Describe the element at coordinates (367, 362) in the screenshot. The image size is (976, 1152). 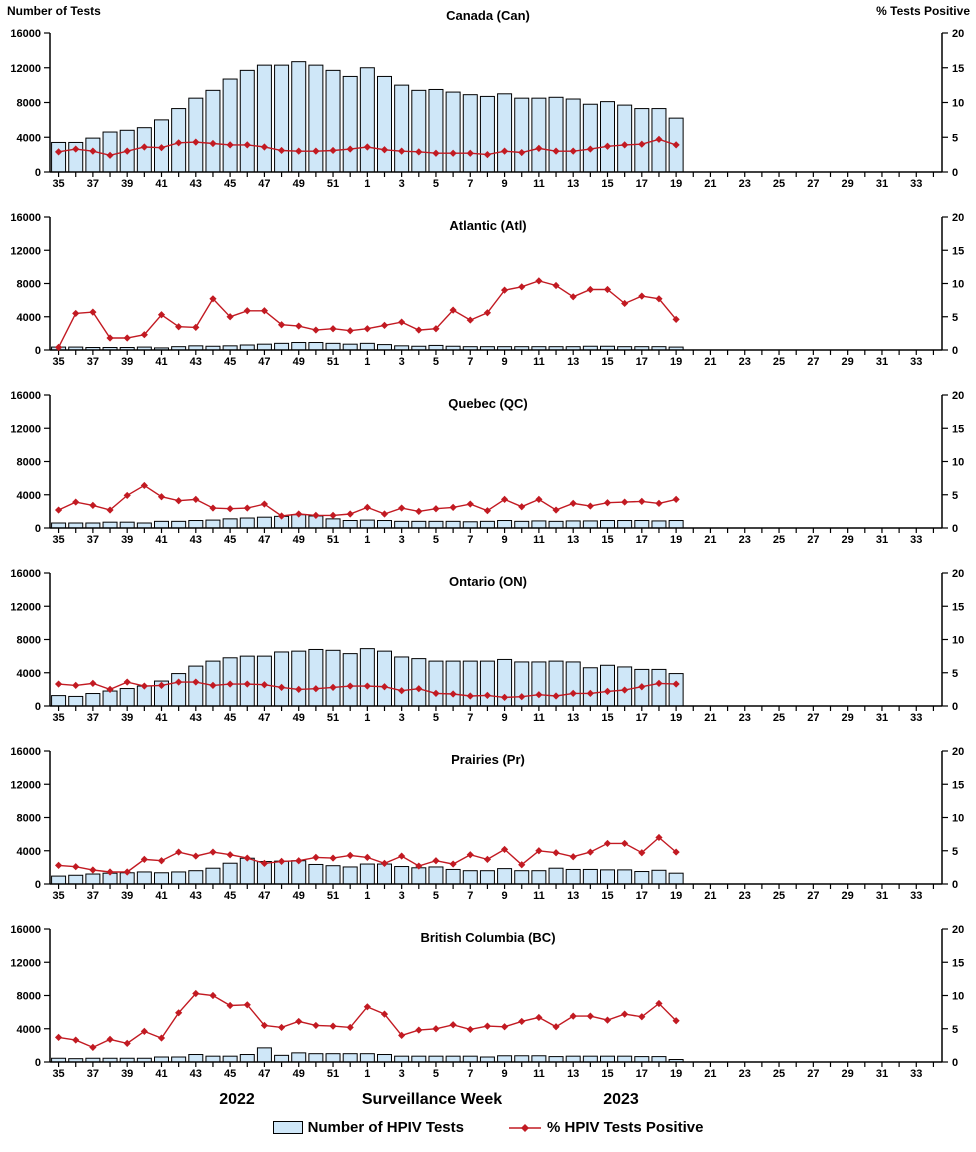
I see `svg-text: 1` at that location.